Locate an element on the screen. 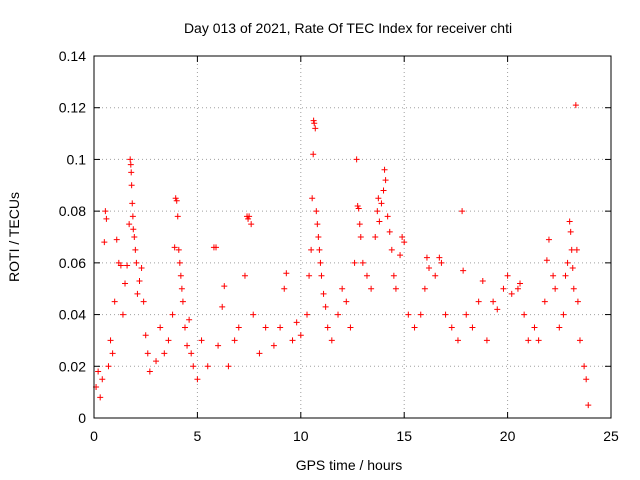  y-tick-label: 0.04 is located at coordinates (72, 315).